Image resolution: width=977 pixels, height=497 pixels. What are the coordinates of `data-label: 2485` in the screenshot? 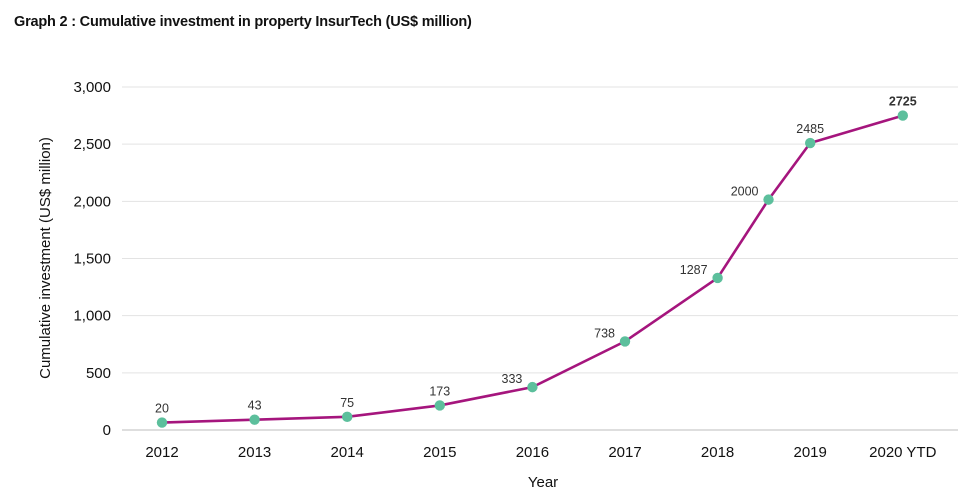 It's located at (810, 129).